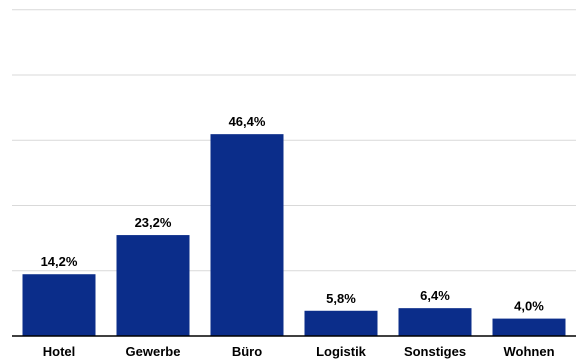 The image size is (582, 359). What do you see at coordinates (529, 327) in the screenshot?
I see `bar-wohnen` at bounding box center [529, 327].